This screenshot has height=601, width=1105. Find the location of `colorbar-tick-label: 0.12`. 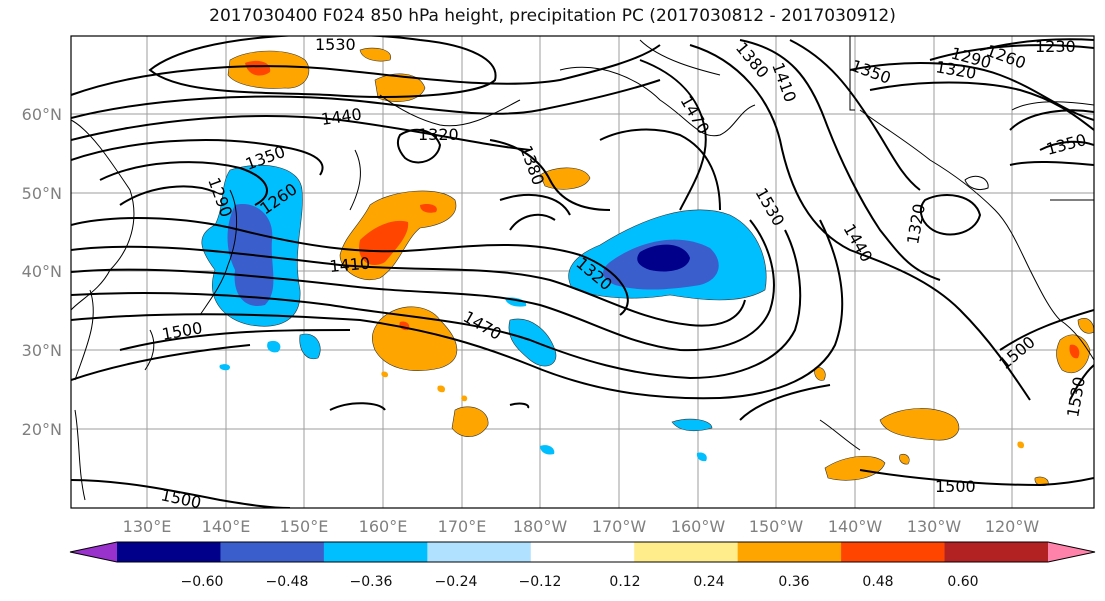

colorbar-tick-label: 0.12 is located at coordinates (624, 582).